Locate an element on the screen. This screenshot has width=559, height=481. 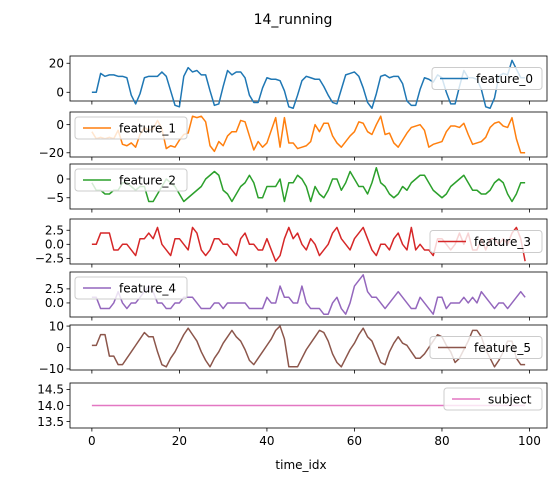
y-tick-label-feature_2: 0 is located at coordinates (60, 179).